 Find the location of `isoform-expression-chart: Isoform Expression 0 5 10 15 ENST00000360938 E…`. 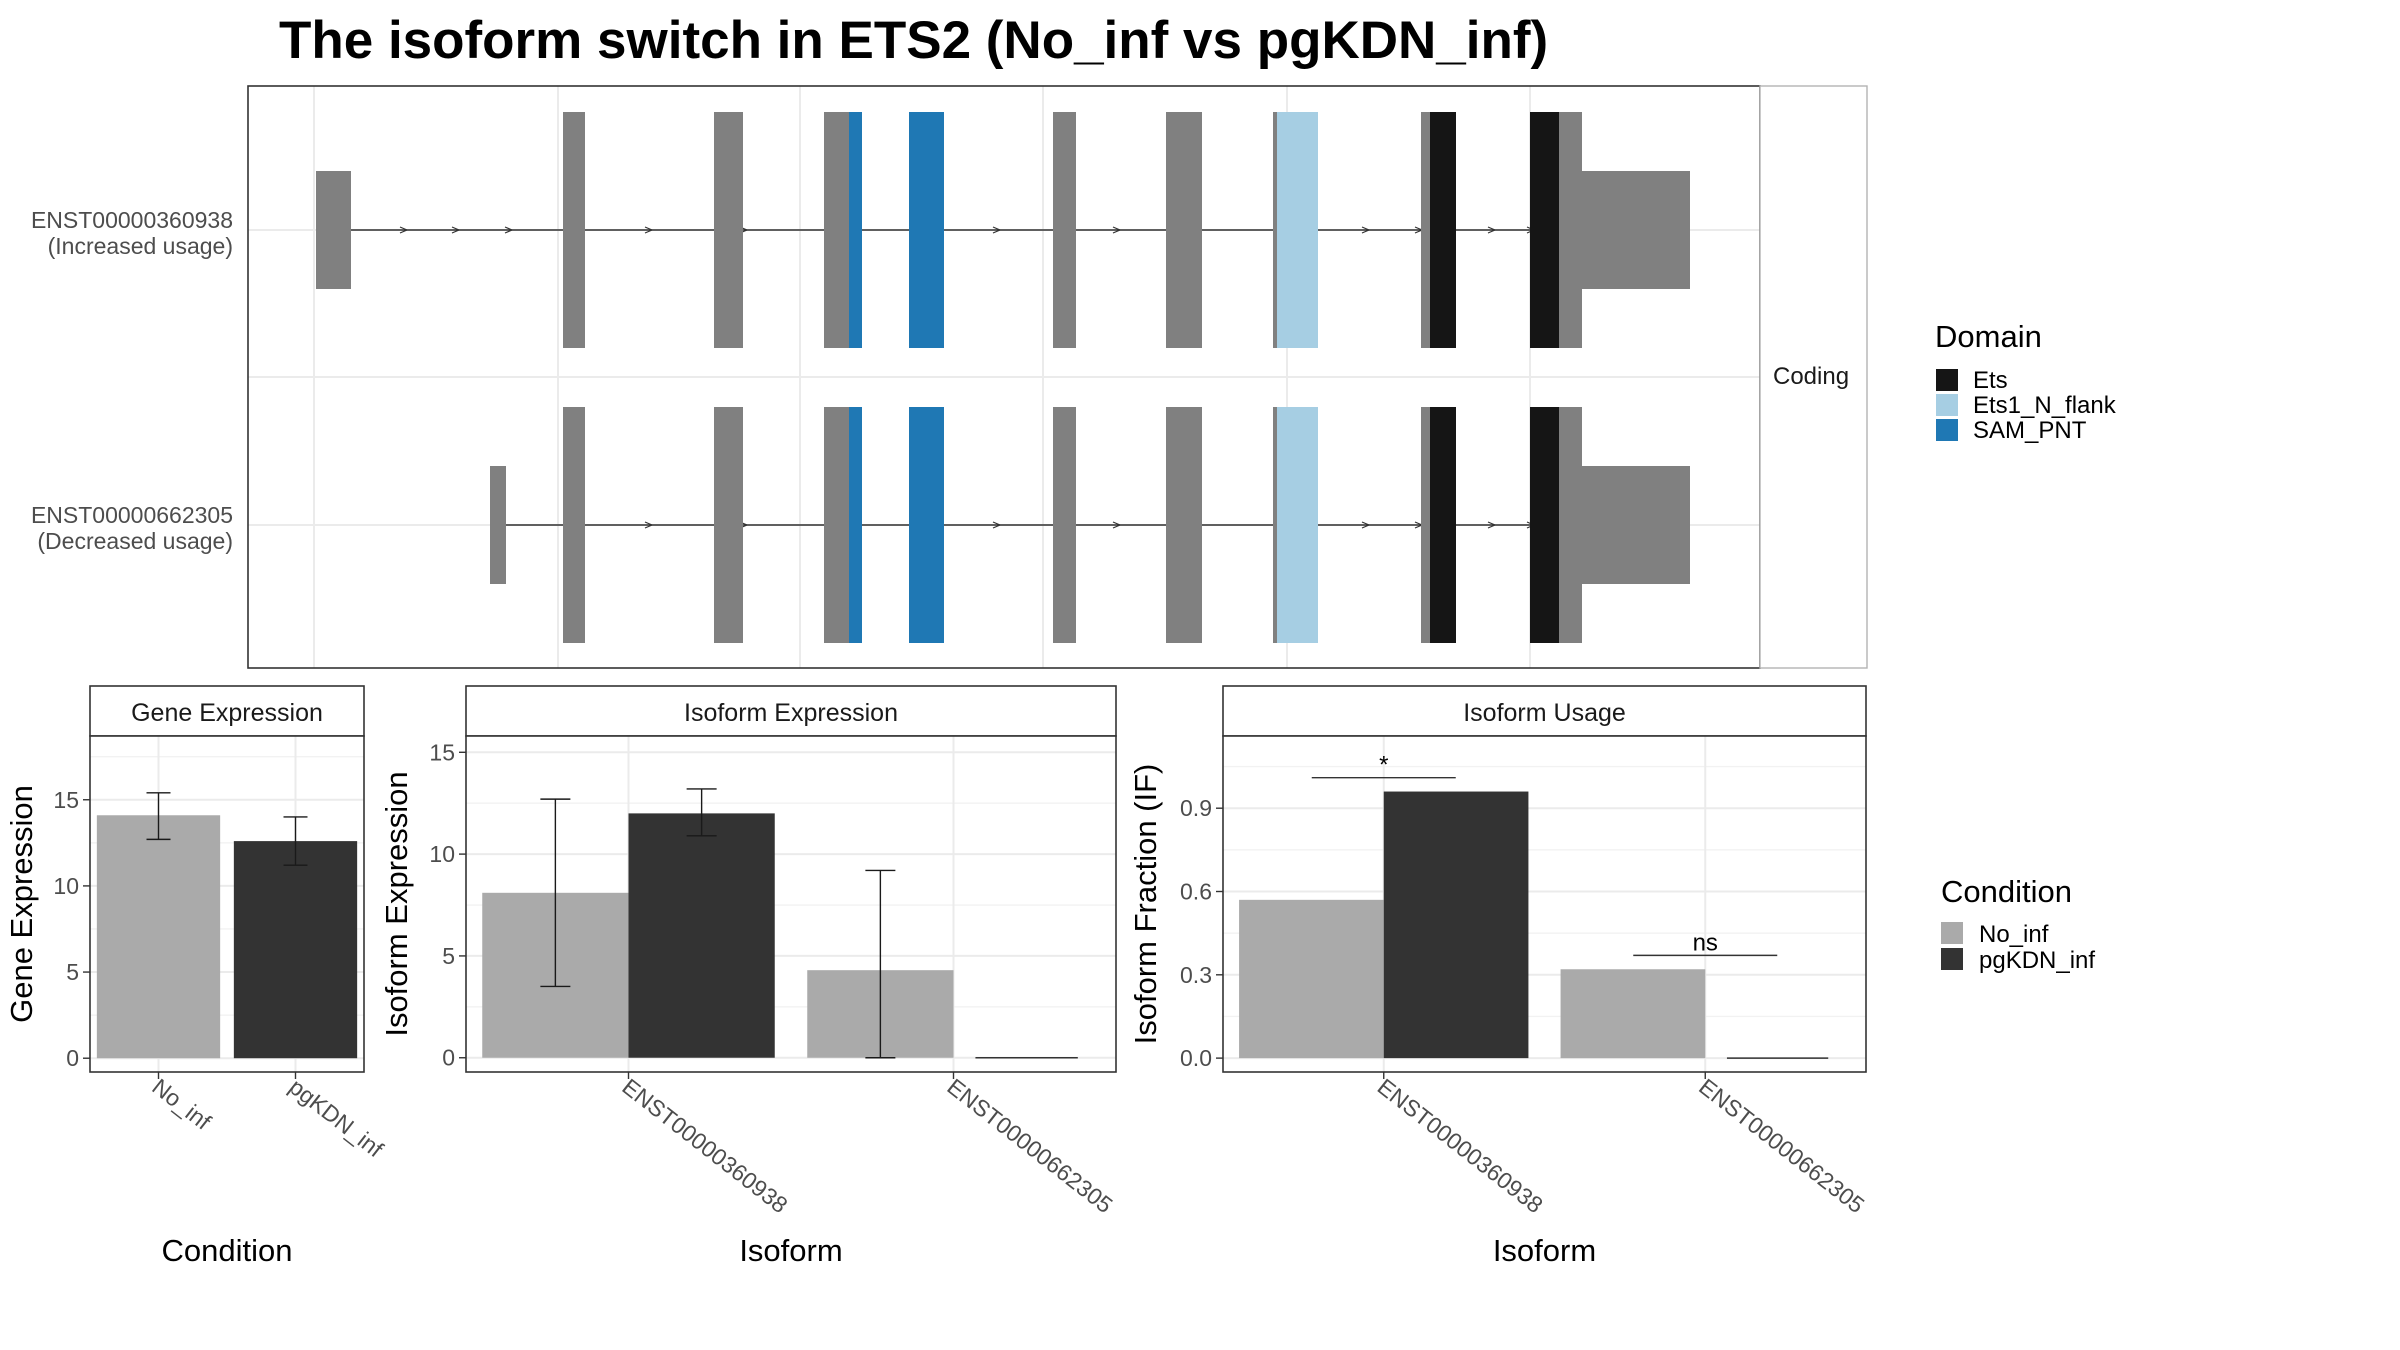

isoform-expression-chart: Isoform Expression 0 5 10 15 ENST00000360938 E… is located at coordinates (748, 976).